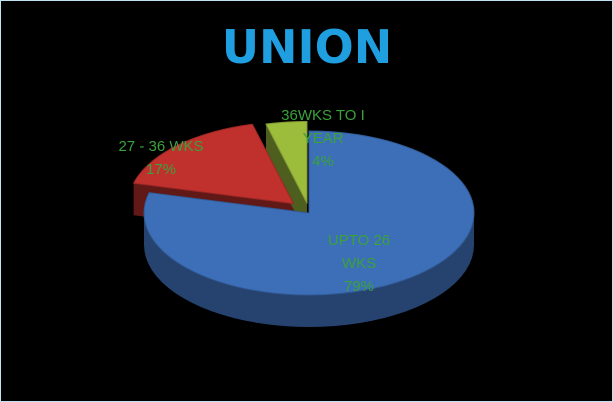  Describe the element at coordinates (307, 47) in the screenshot. I see `chart-title: UNION` at that location.